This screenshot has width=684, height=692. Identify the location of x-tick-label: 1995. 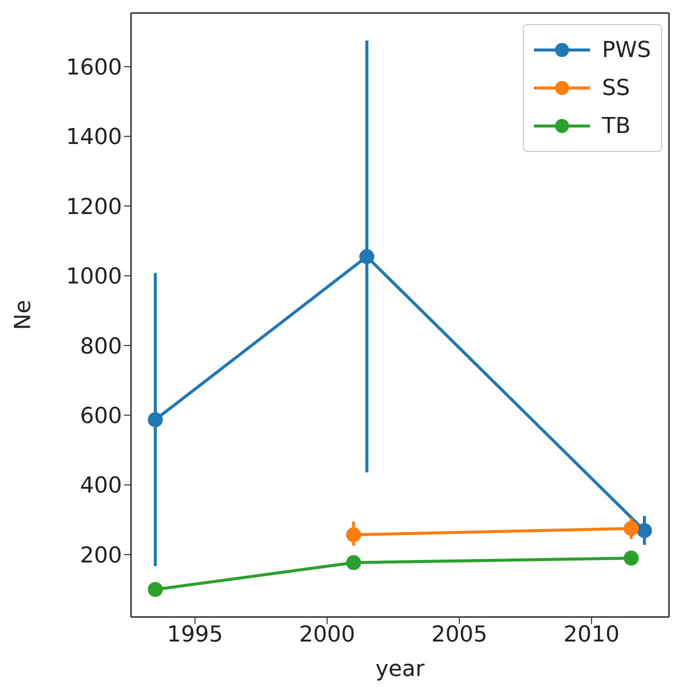
(194, 635).